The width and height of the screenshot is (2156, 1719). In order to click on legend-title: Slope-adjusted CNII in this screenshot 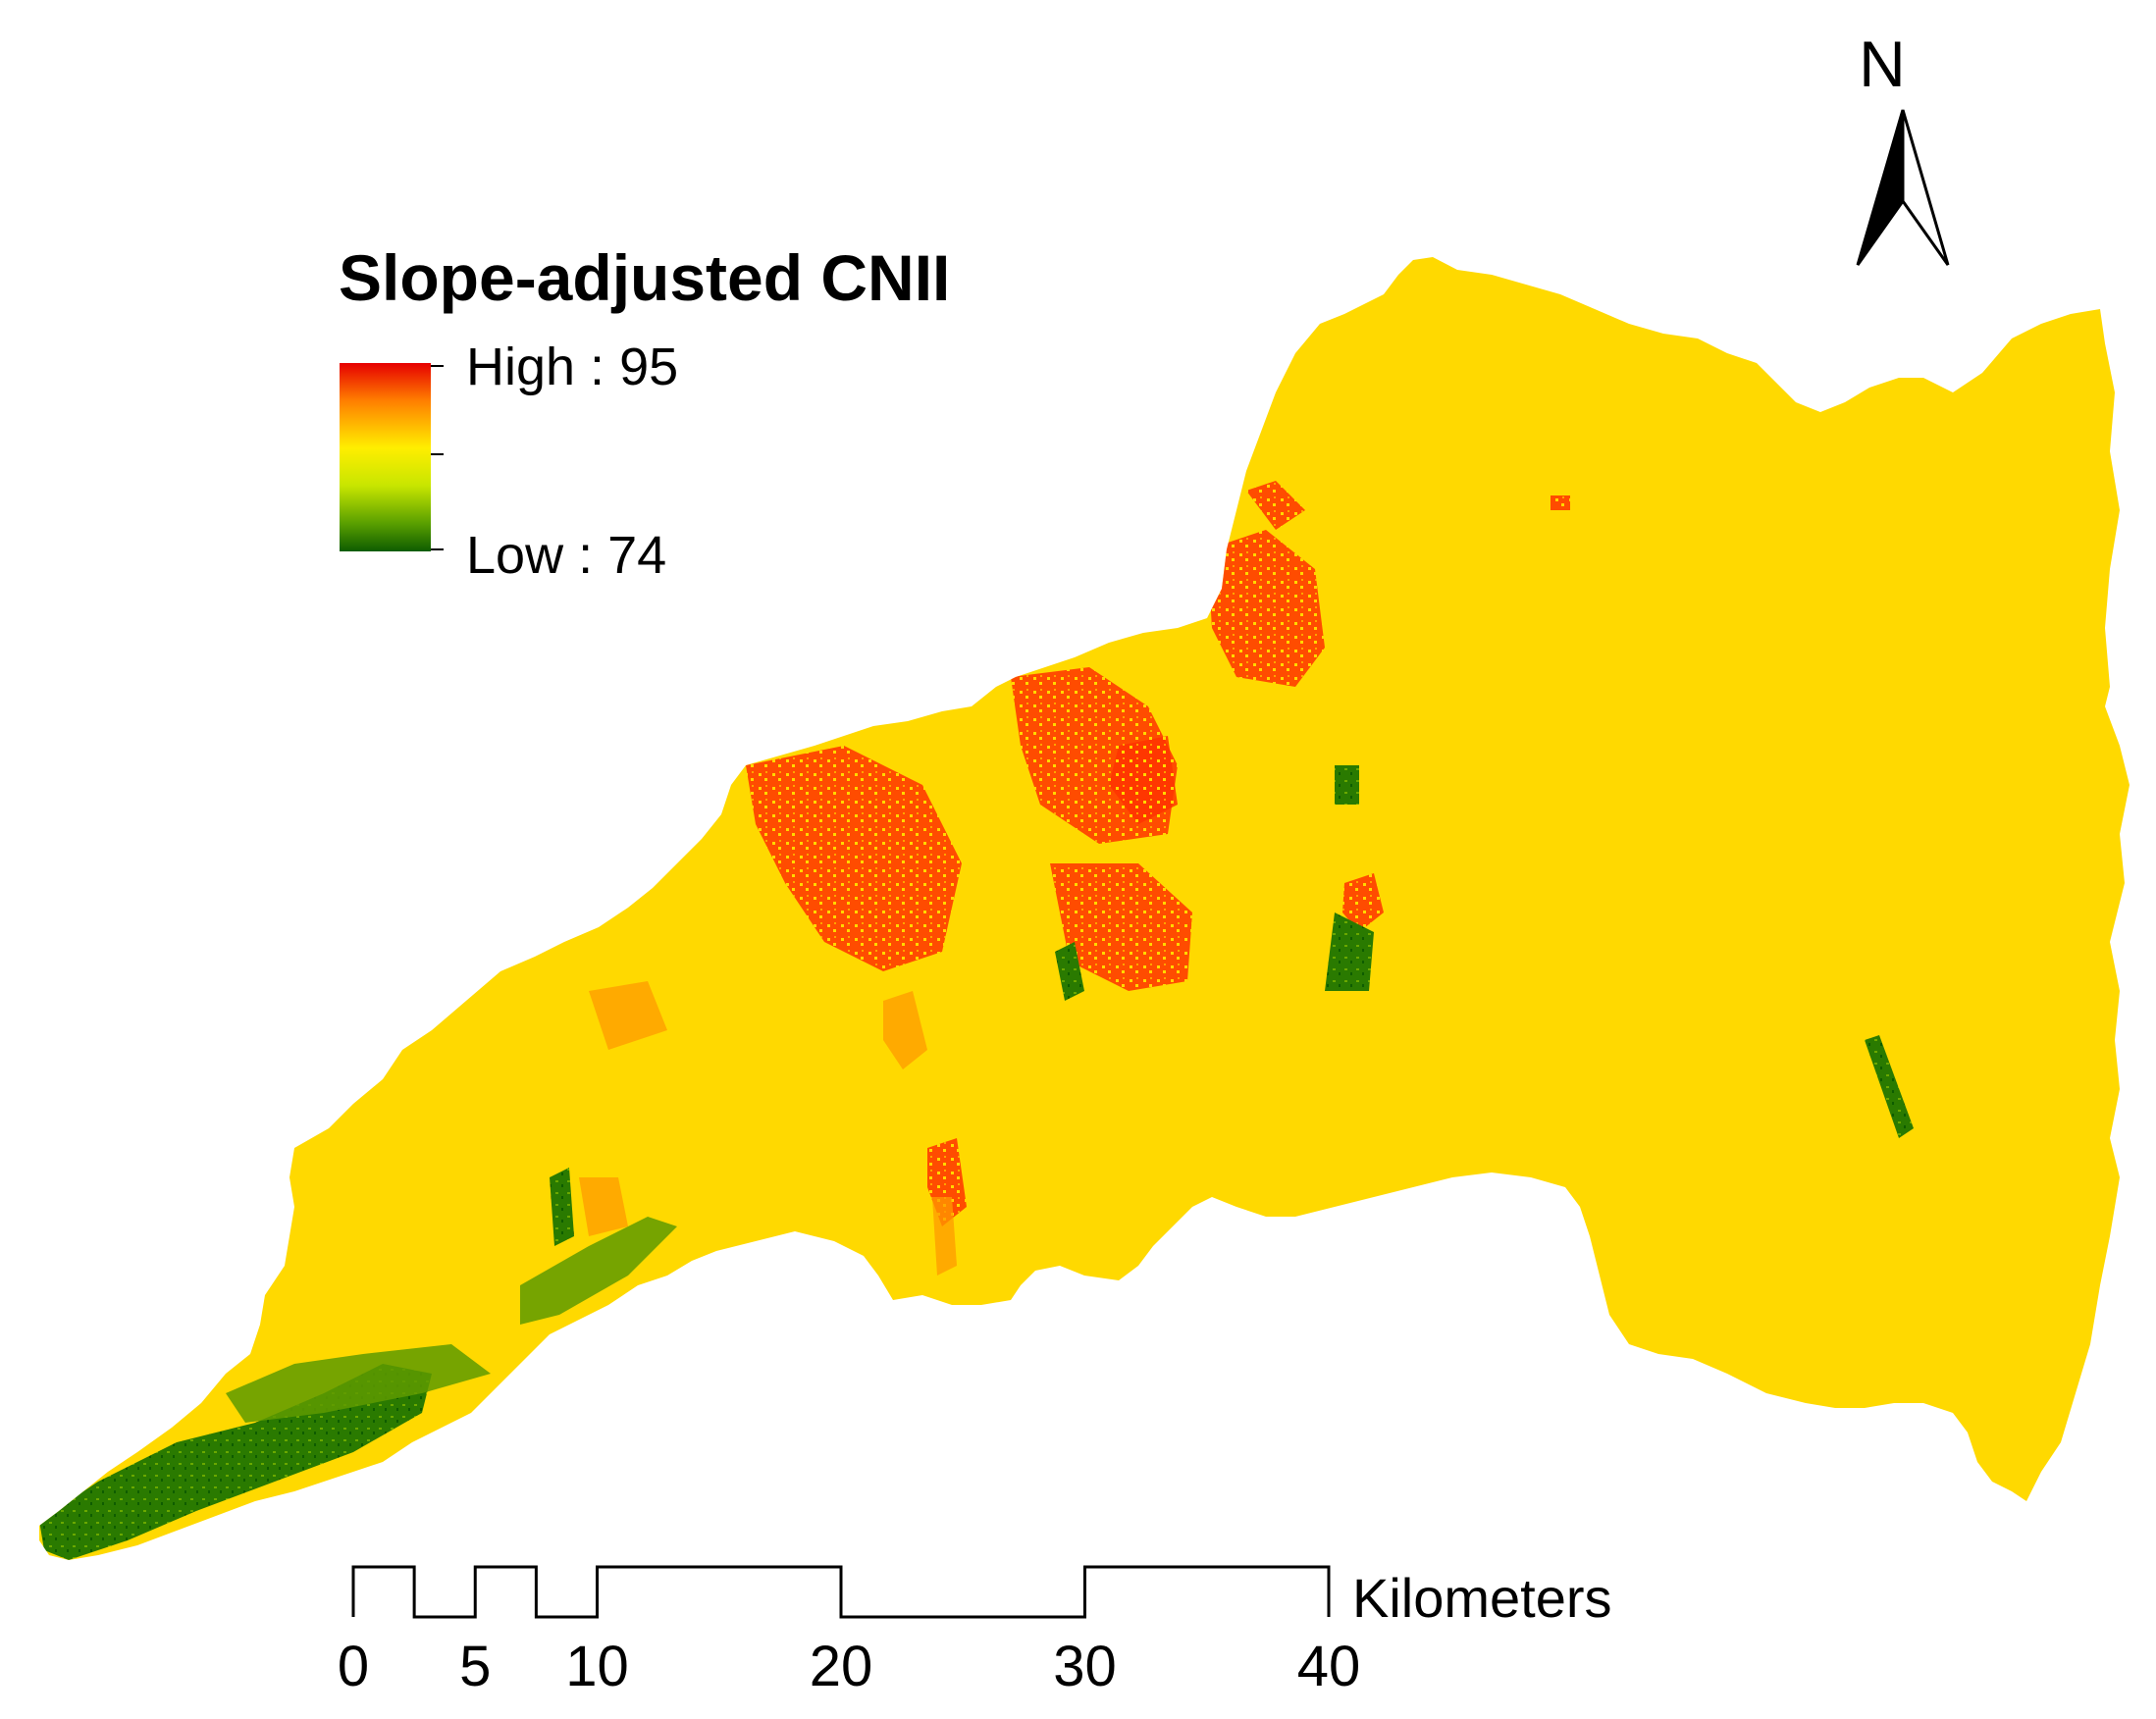, I will do `click(644, 277)`.